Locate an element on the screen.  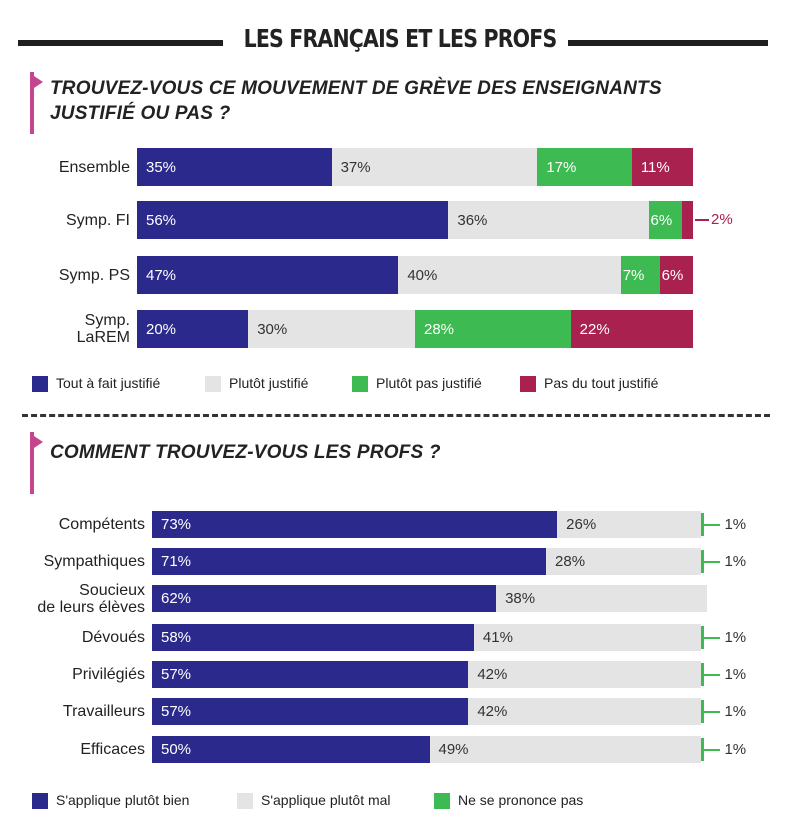
category-label-line: Symp. is located at coordinates (107, 320).